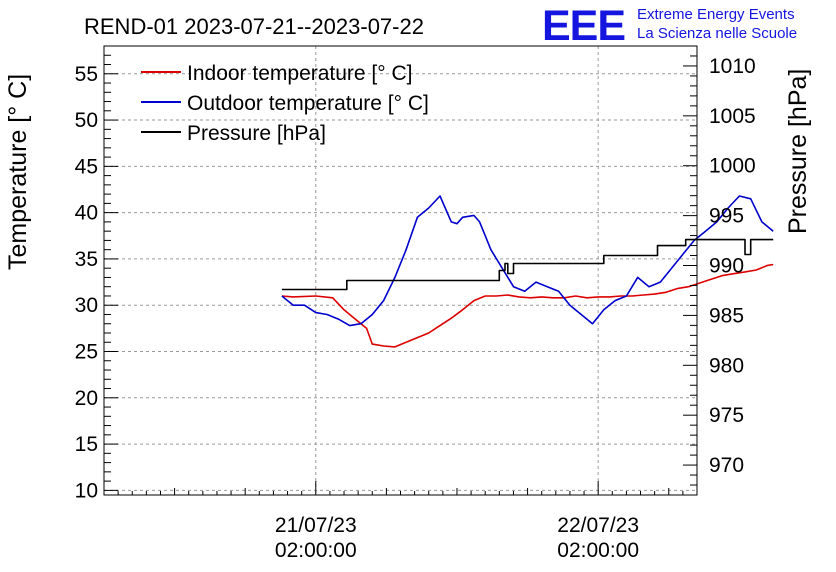  Describe the element at coordinates (308, 103) in the screenshot. I see `legend-label-1: Outdoor temperature [° C]` at that location.